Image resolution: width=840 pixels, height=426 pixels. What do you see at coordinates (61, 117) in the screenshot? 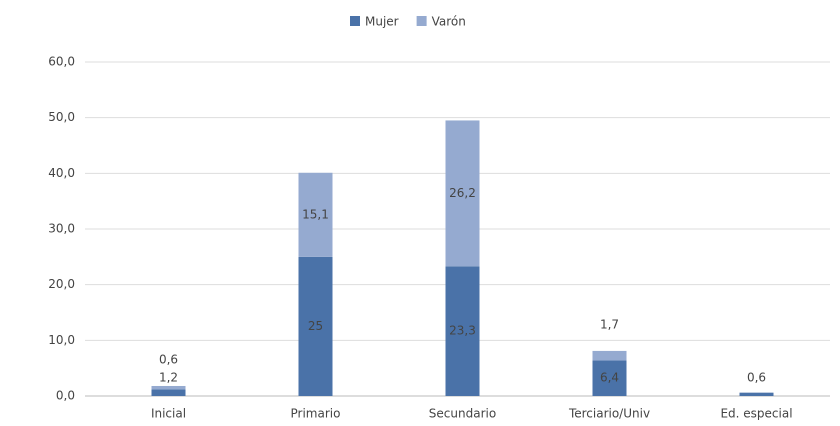
I see `y-tick-label: 50,0` at bounding box center [61, 117].